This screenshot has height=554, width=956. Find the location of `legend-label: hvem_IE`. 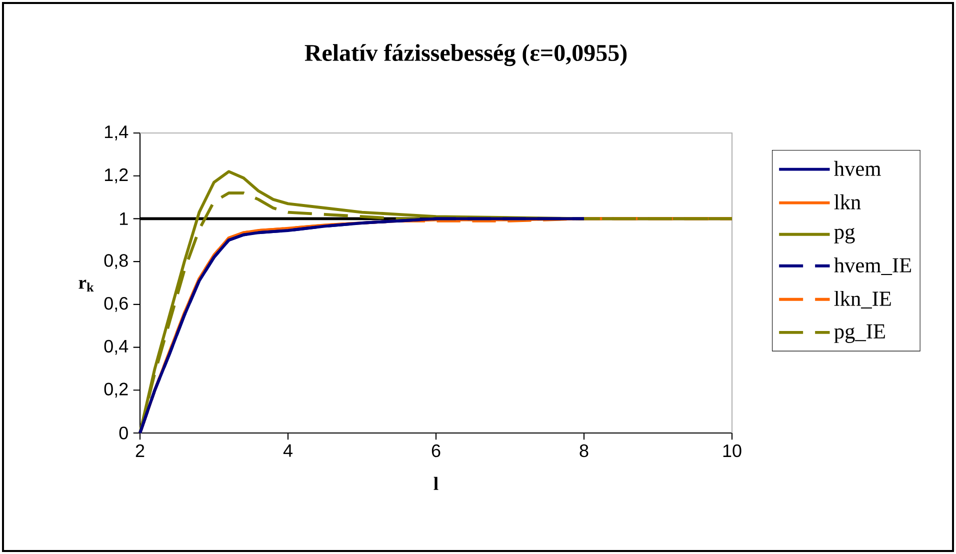

legend-label: hvem_IE is located at coordinates (872, 266).